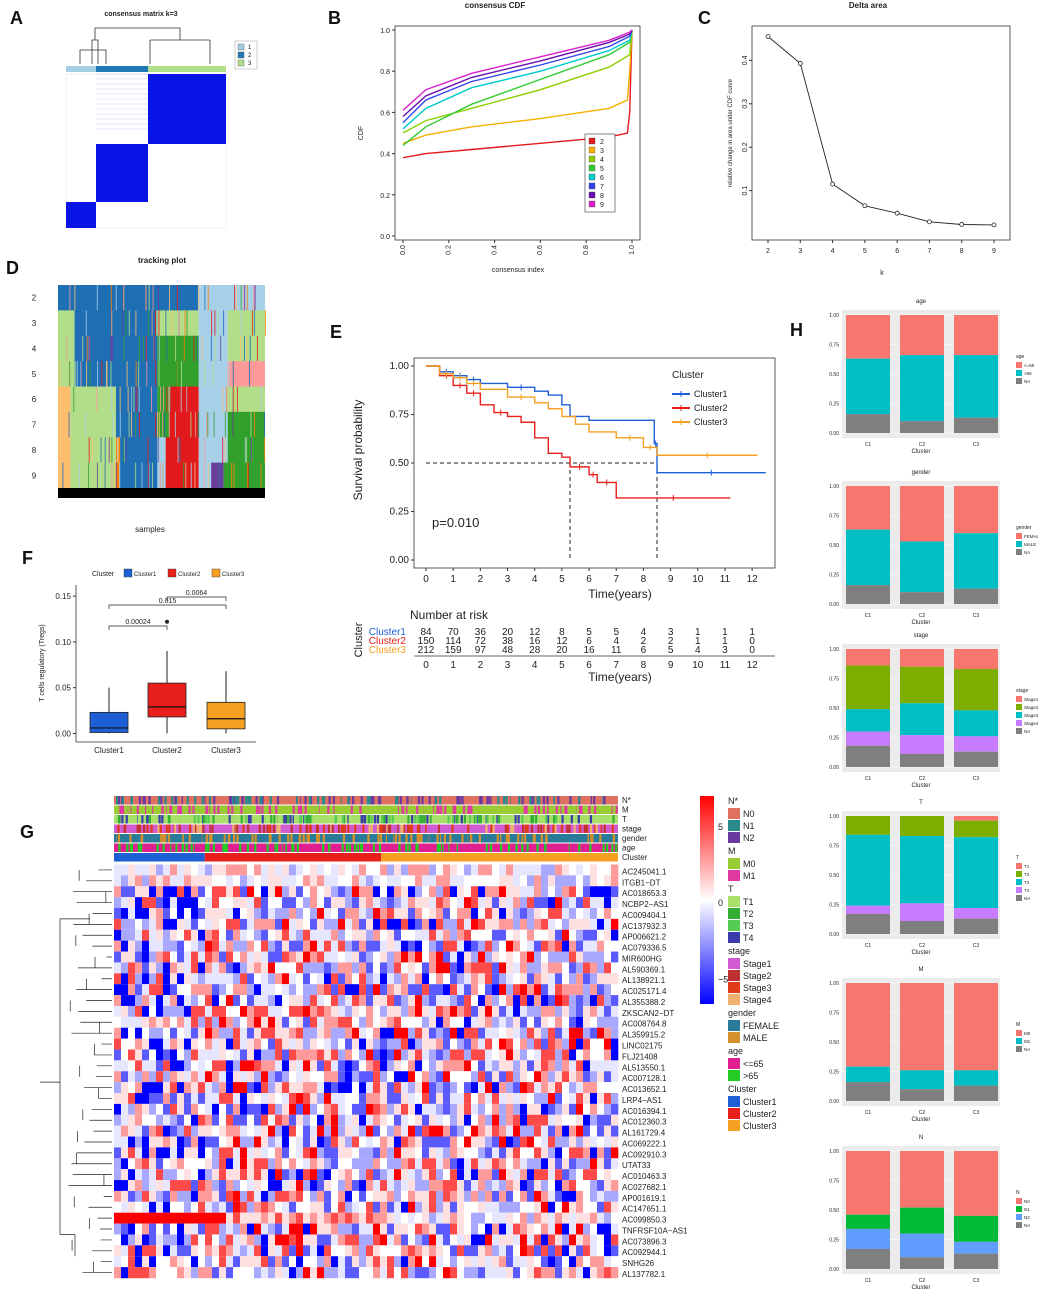 This screenshot has width=1038, height=1293. What do you see at coordinates (834, 739) in the screenshot?
I see `panel-h-ytick-label: 0.25` at bounding box center [834, 739].